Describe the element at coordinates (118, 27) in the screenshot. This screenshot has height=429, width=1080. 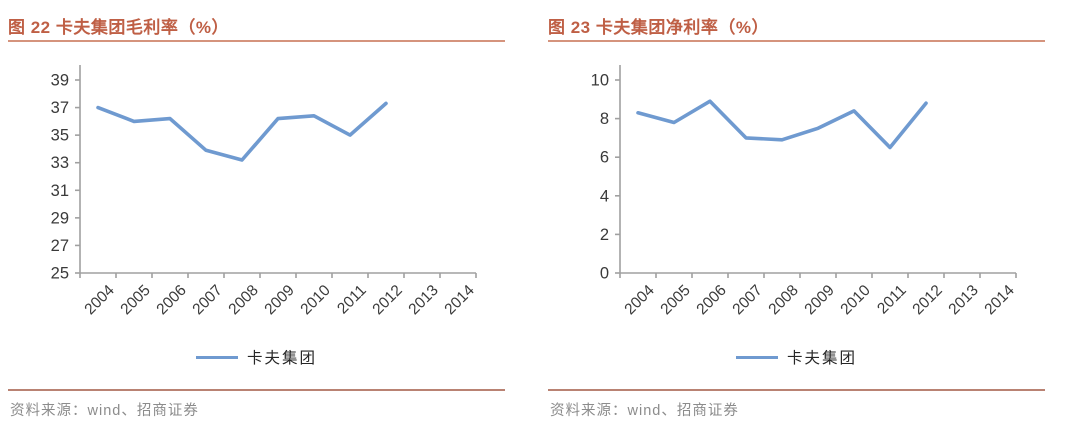
I see `figure-22-title: 图 22 卡夫集团毛利率（%）` at that location.